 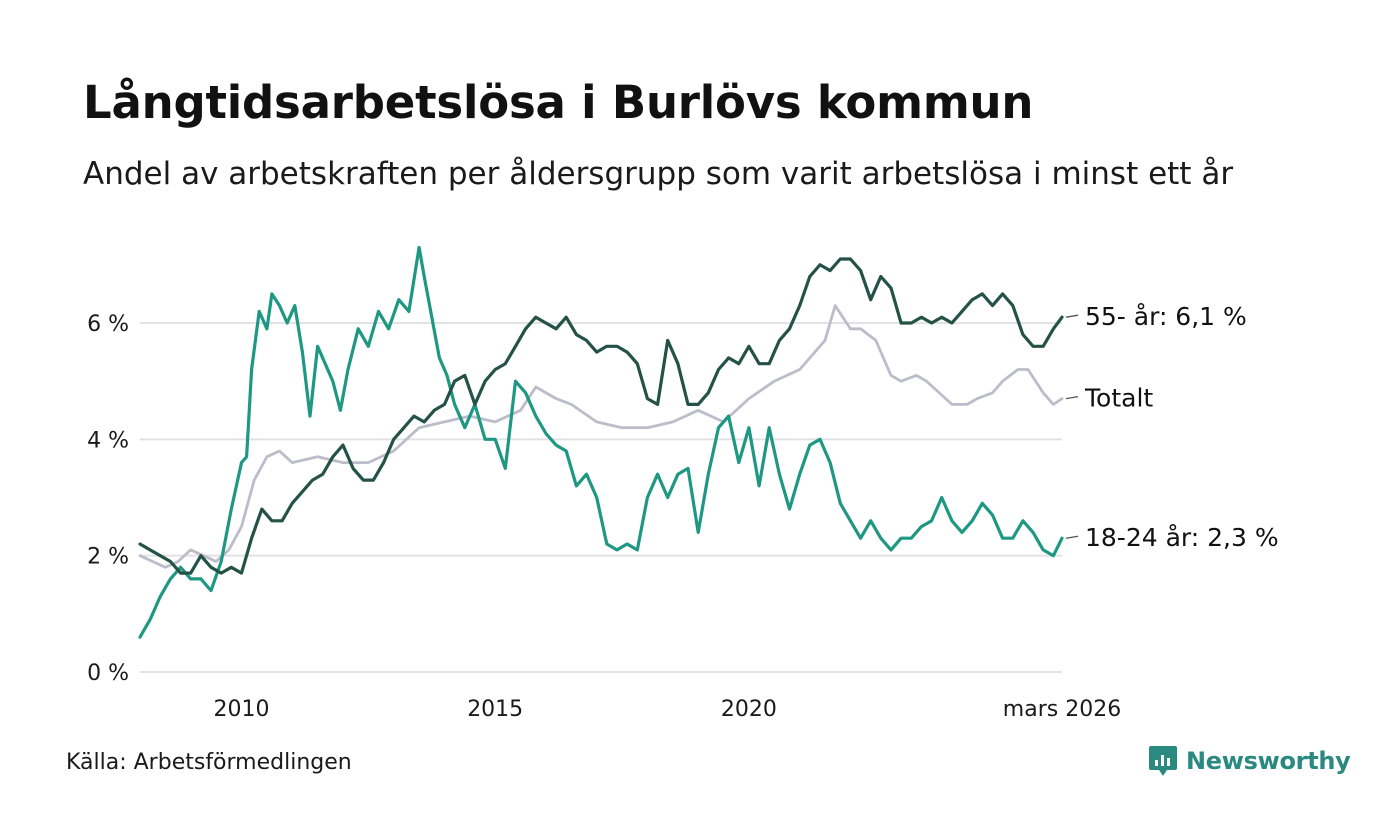 What do you see at coordinates (558, 102) in the screenshot?
I see `chart-title: Långtidsarbetslösa i Burlövs kommun` at bounding box center [558, 102].